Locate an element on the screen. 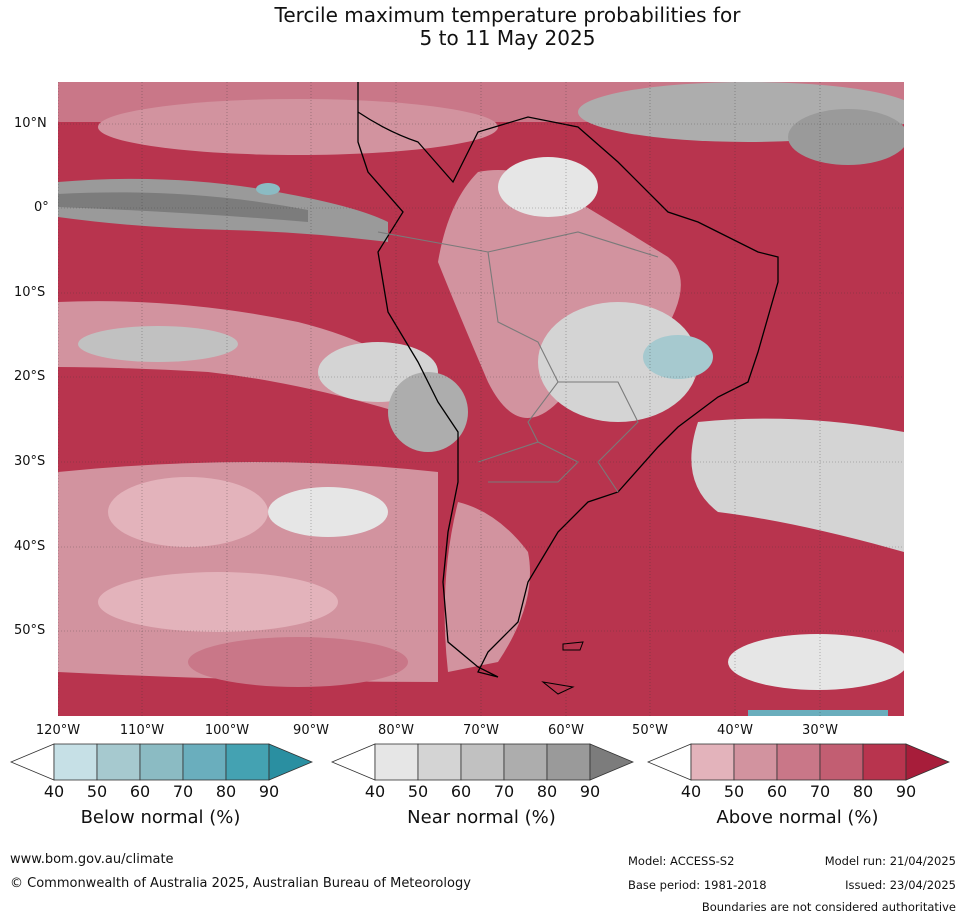 The image size is (965, 919). field-south-atlantic-grey is located at coordinates (797, 485).